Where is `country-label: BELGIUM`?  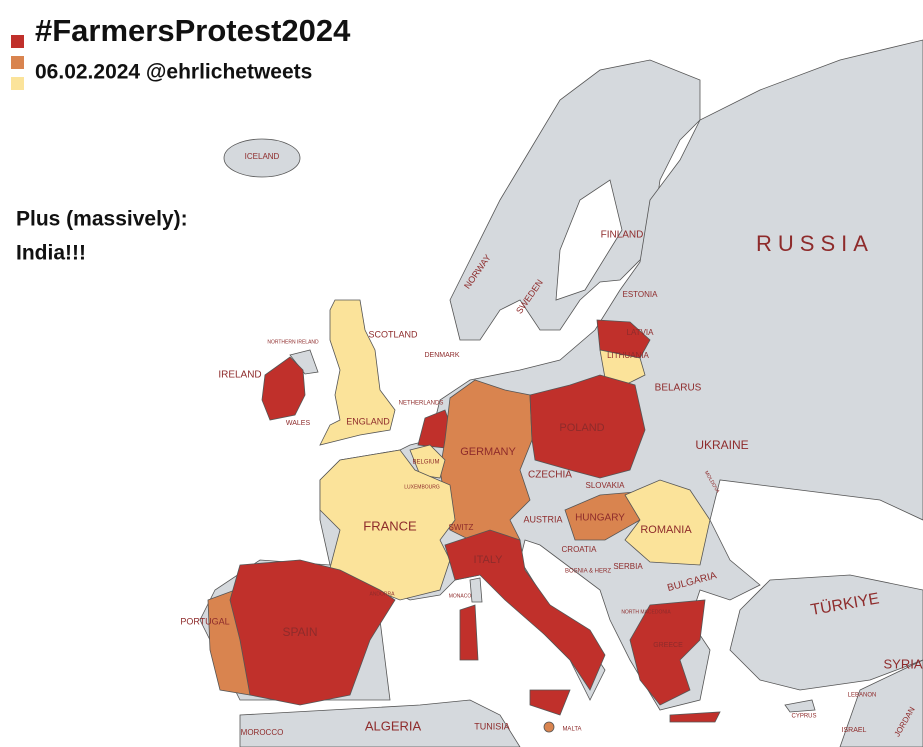
country-label: BELGIUM is located at coordinates (425, 463).